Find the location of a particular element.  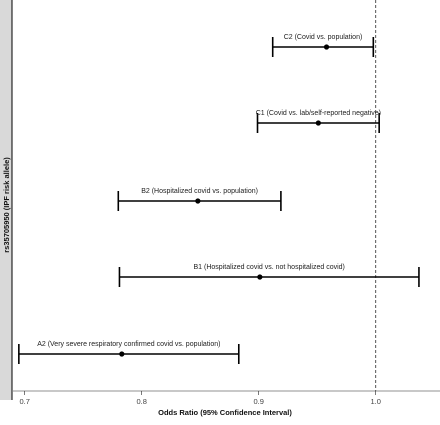

x-tick-label-1: 0.8 is located at coordinates (141, 401).